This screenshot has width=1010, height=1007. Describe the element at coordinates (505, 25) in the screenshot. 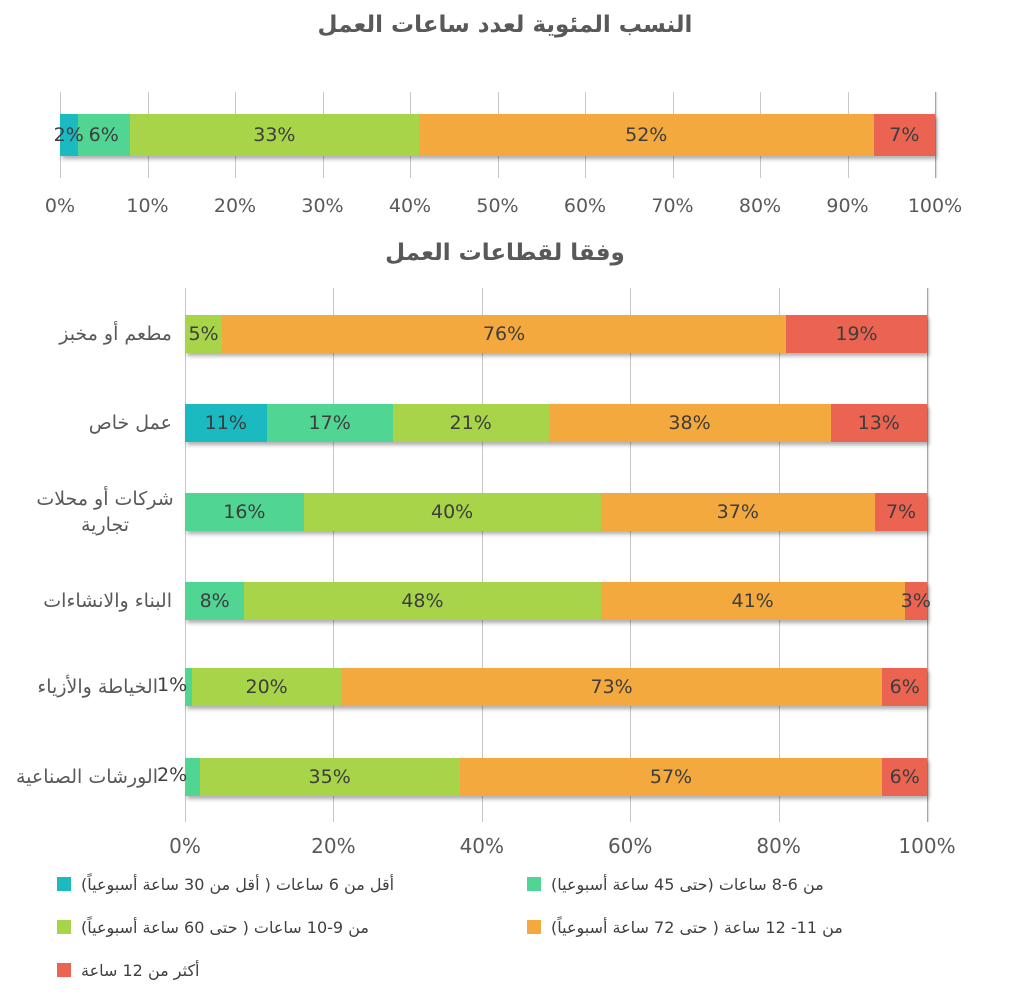

I see `top-chart-title: النسب المئوية لعدد ساعات العمل` at that location.